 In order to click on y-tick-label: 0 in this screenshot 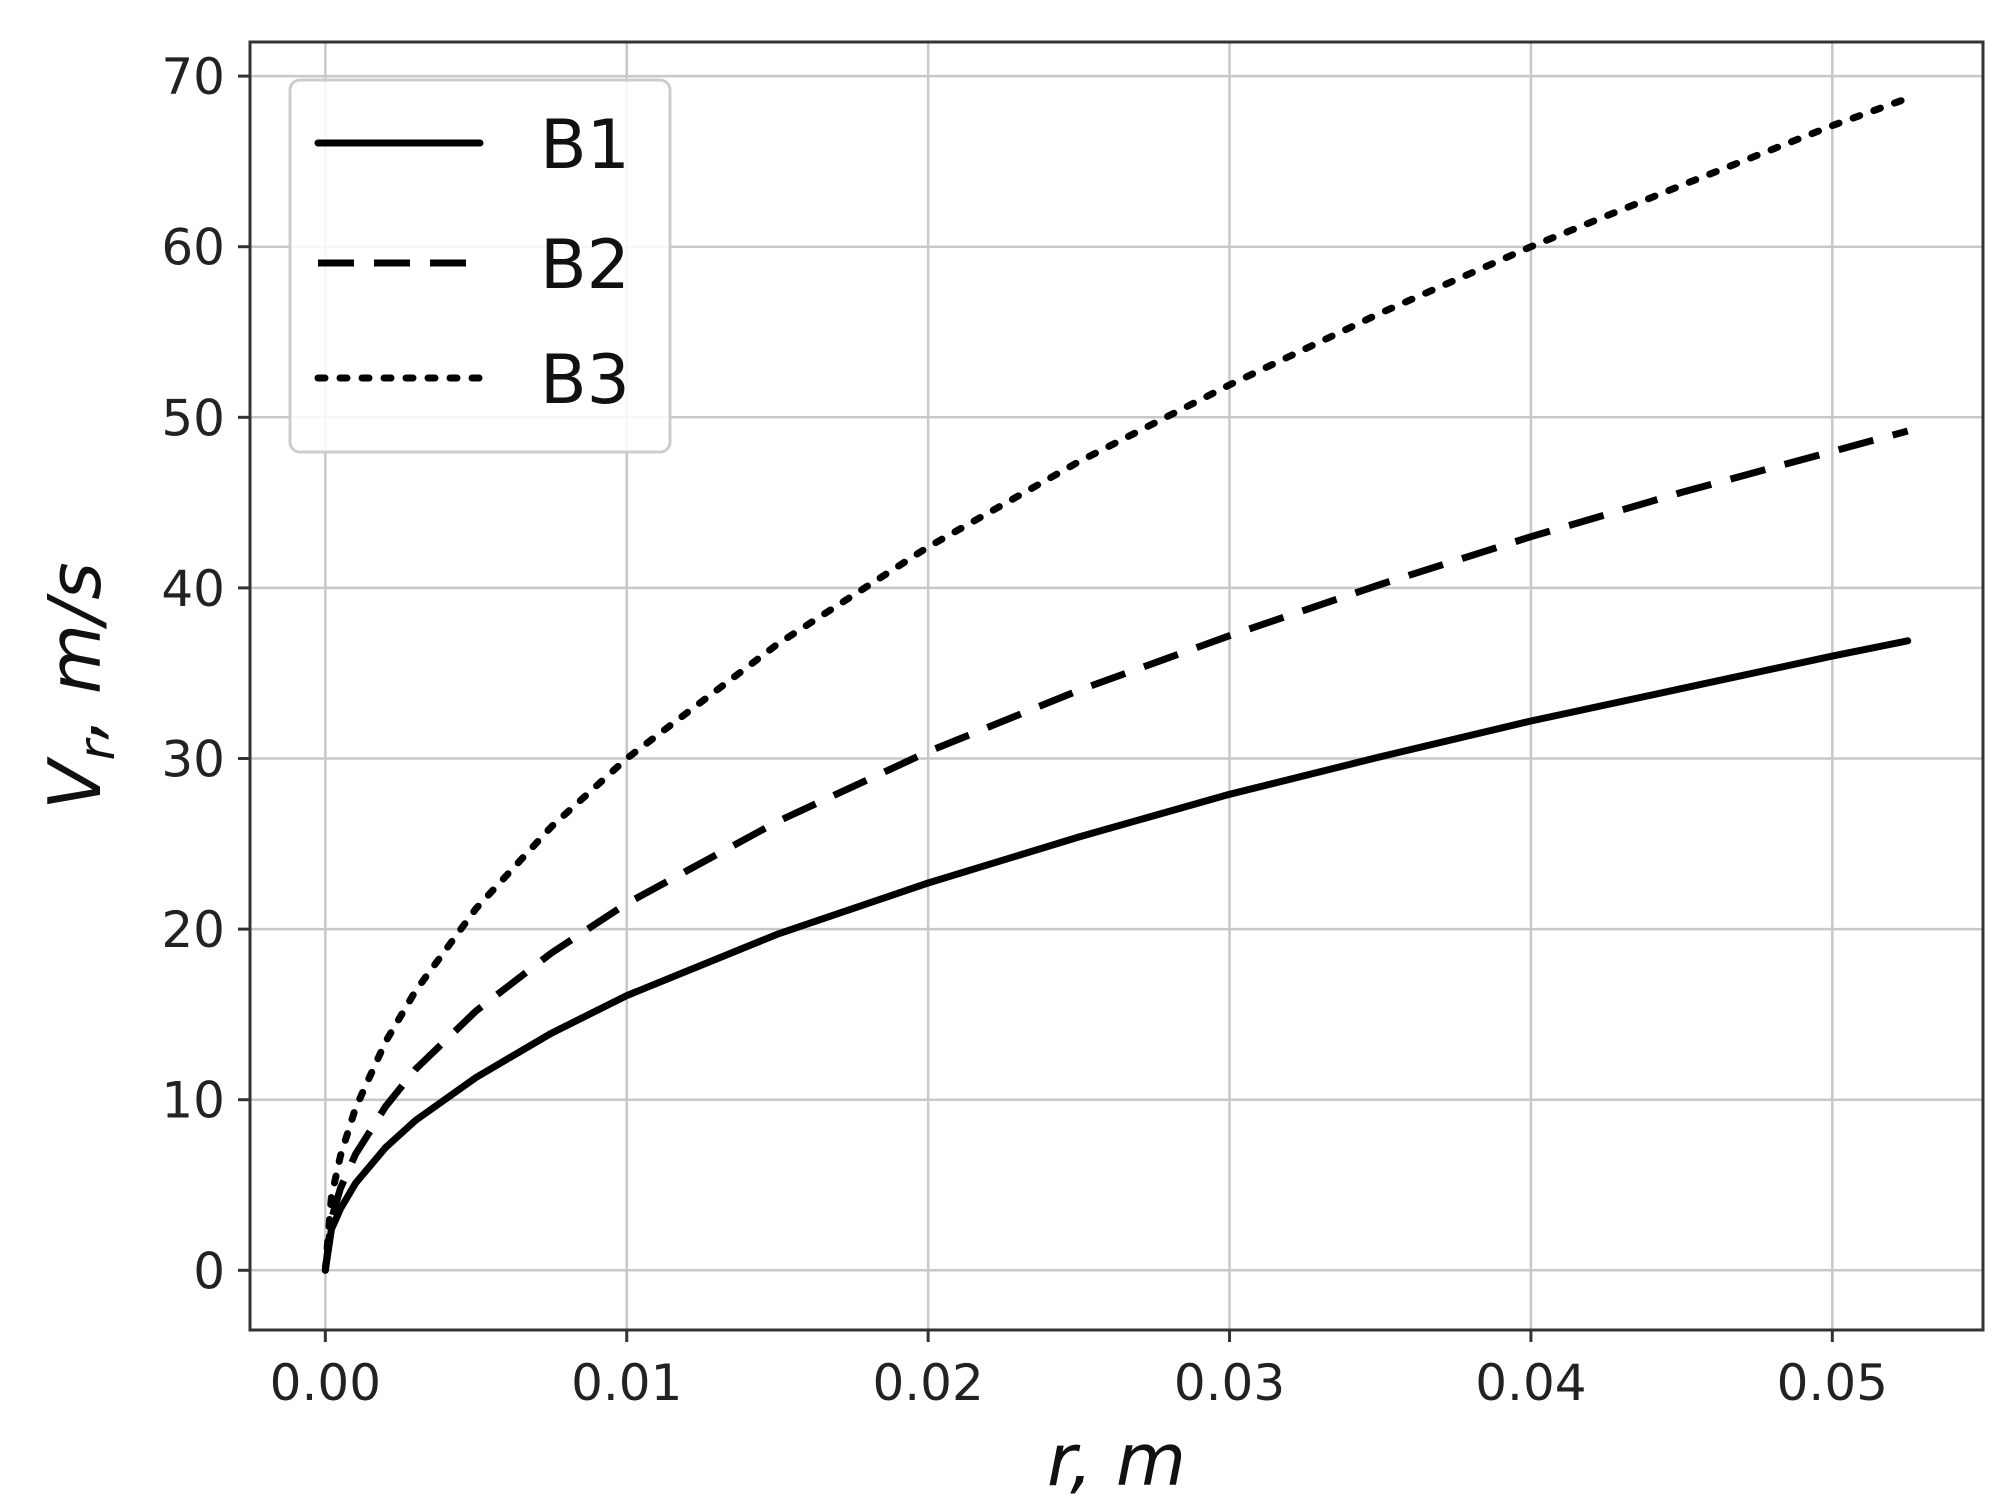, I will do `click(209, 1271)`.